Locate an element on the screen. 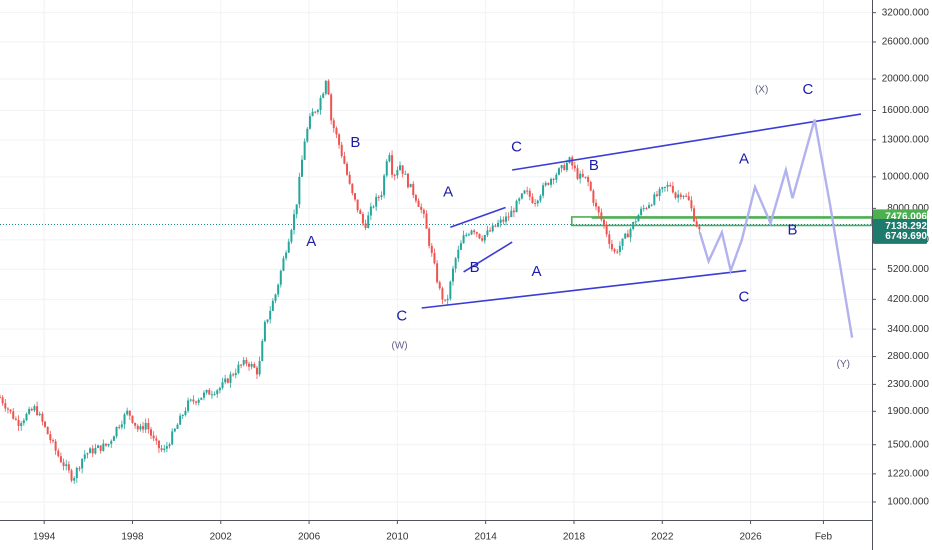 Image resolution: width=932 pixels, height=550 pixels. degree-label: (X) is located at coordinates (761, 90).